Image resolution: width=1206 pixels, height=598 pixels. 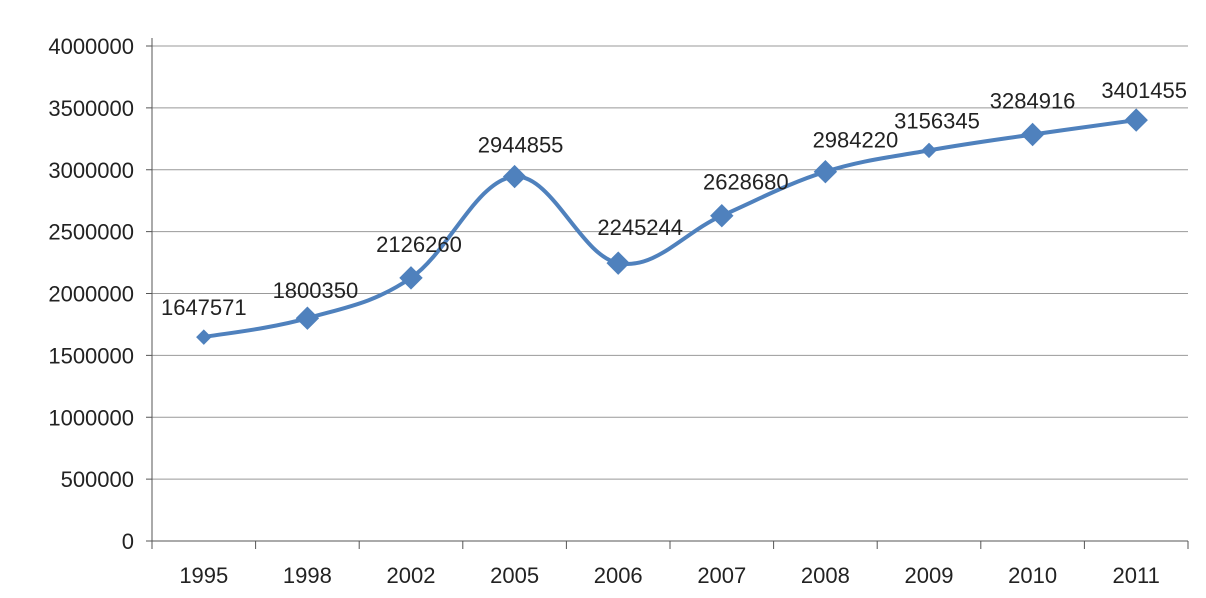 What do you see at coordinates (514, 575) in the screenshot?
I see `x-tick-label: 2005` at bounding box center [514, 575].